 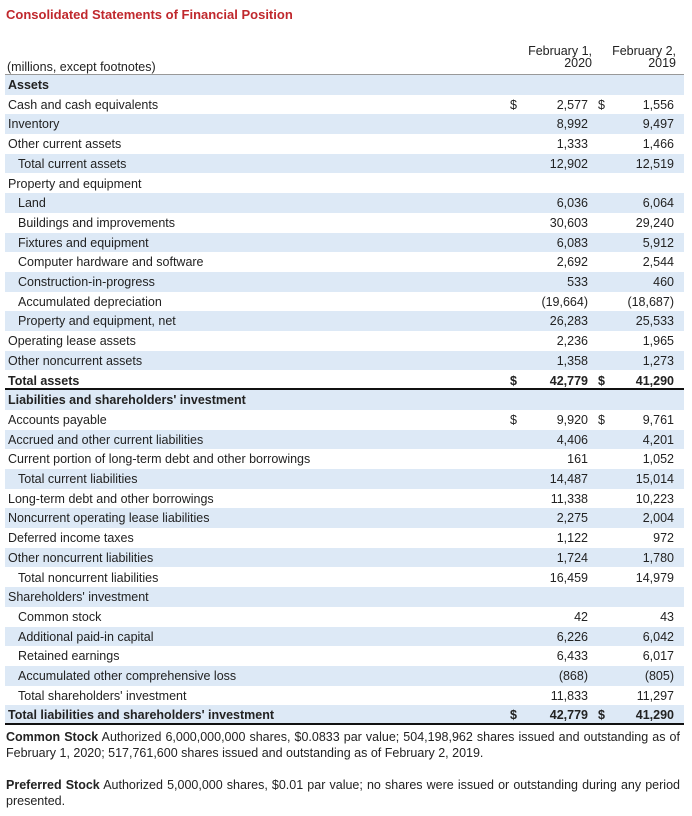 What do you see at coordinates (52, 737) in the screenshot?
I see `footnote-title: Common Stock` at bounding box center [52, 737].